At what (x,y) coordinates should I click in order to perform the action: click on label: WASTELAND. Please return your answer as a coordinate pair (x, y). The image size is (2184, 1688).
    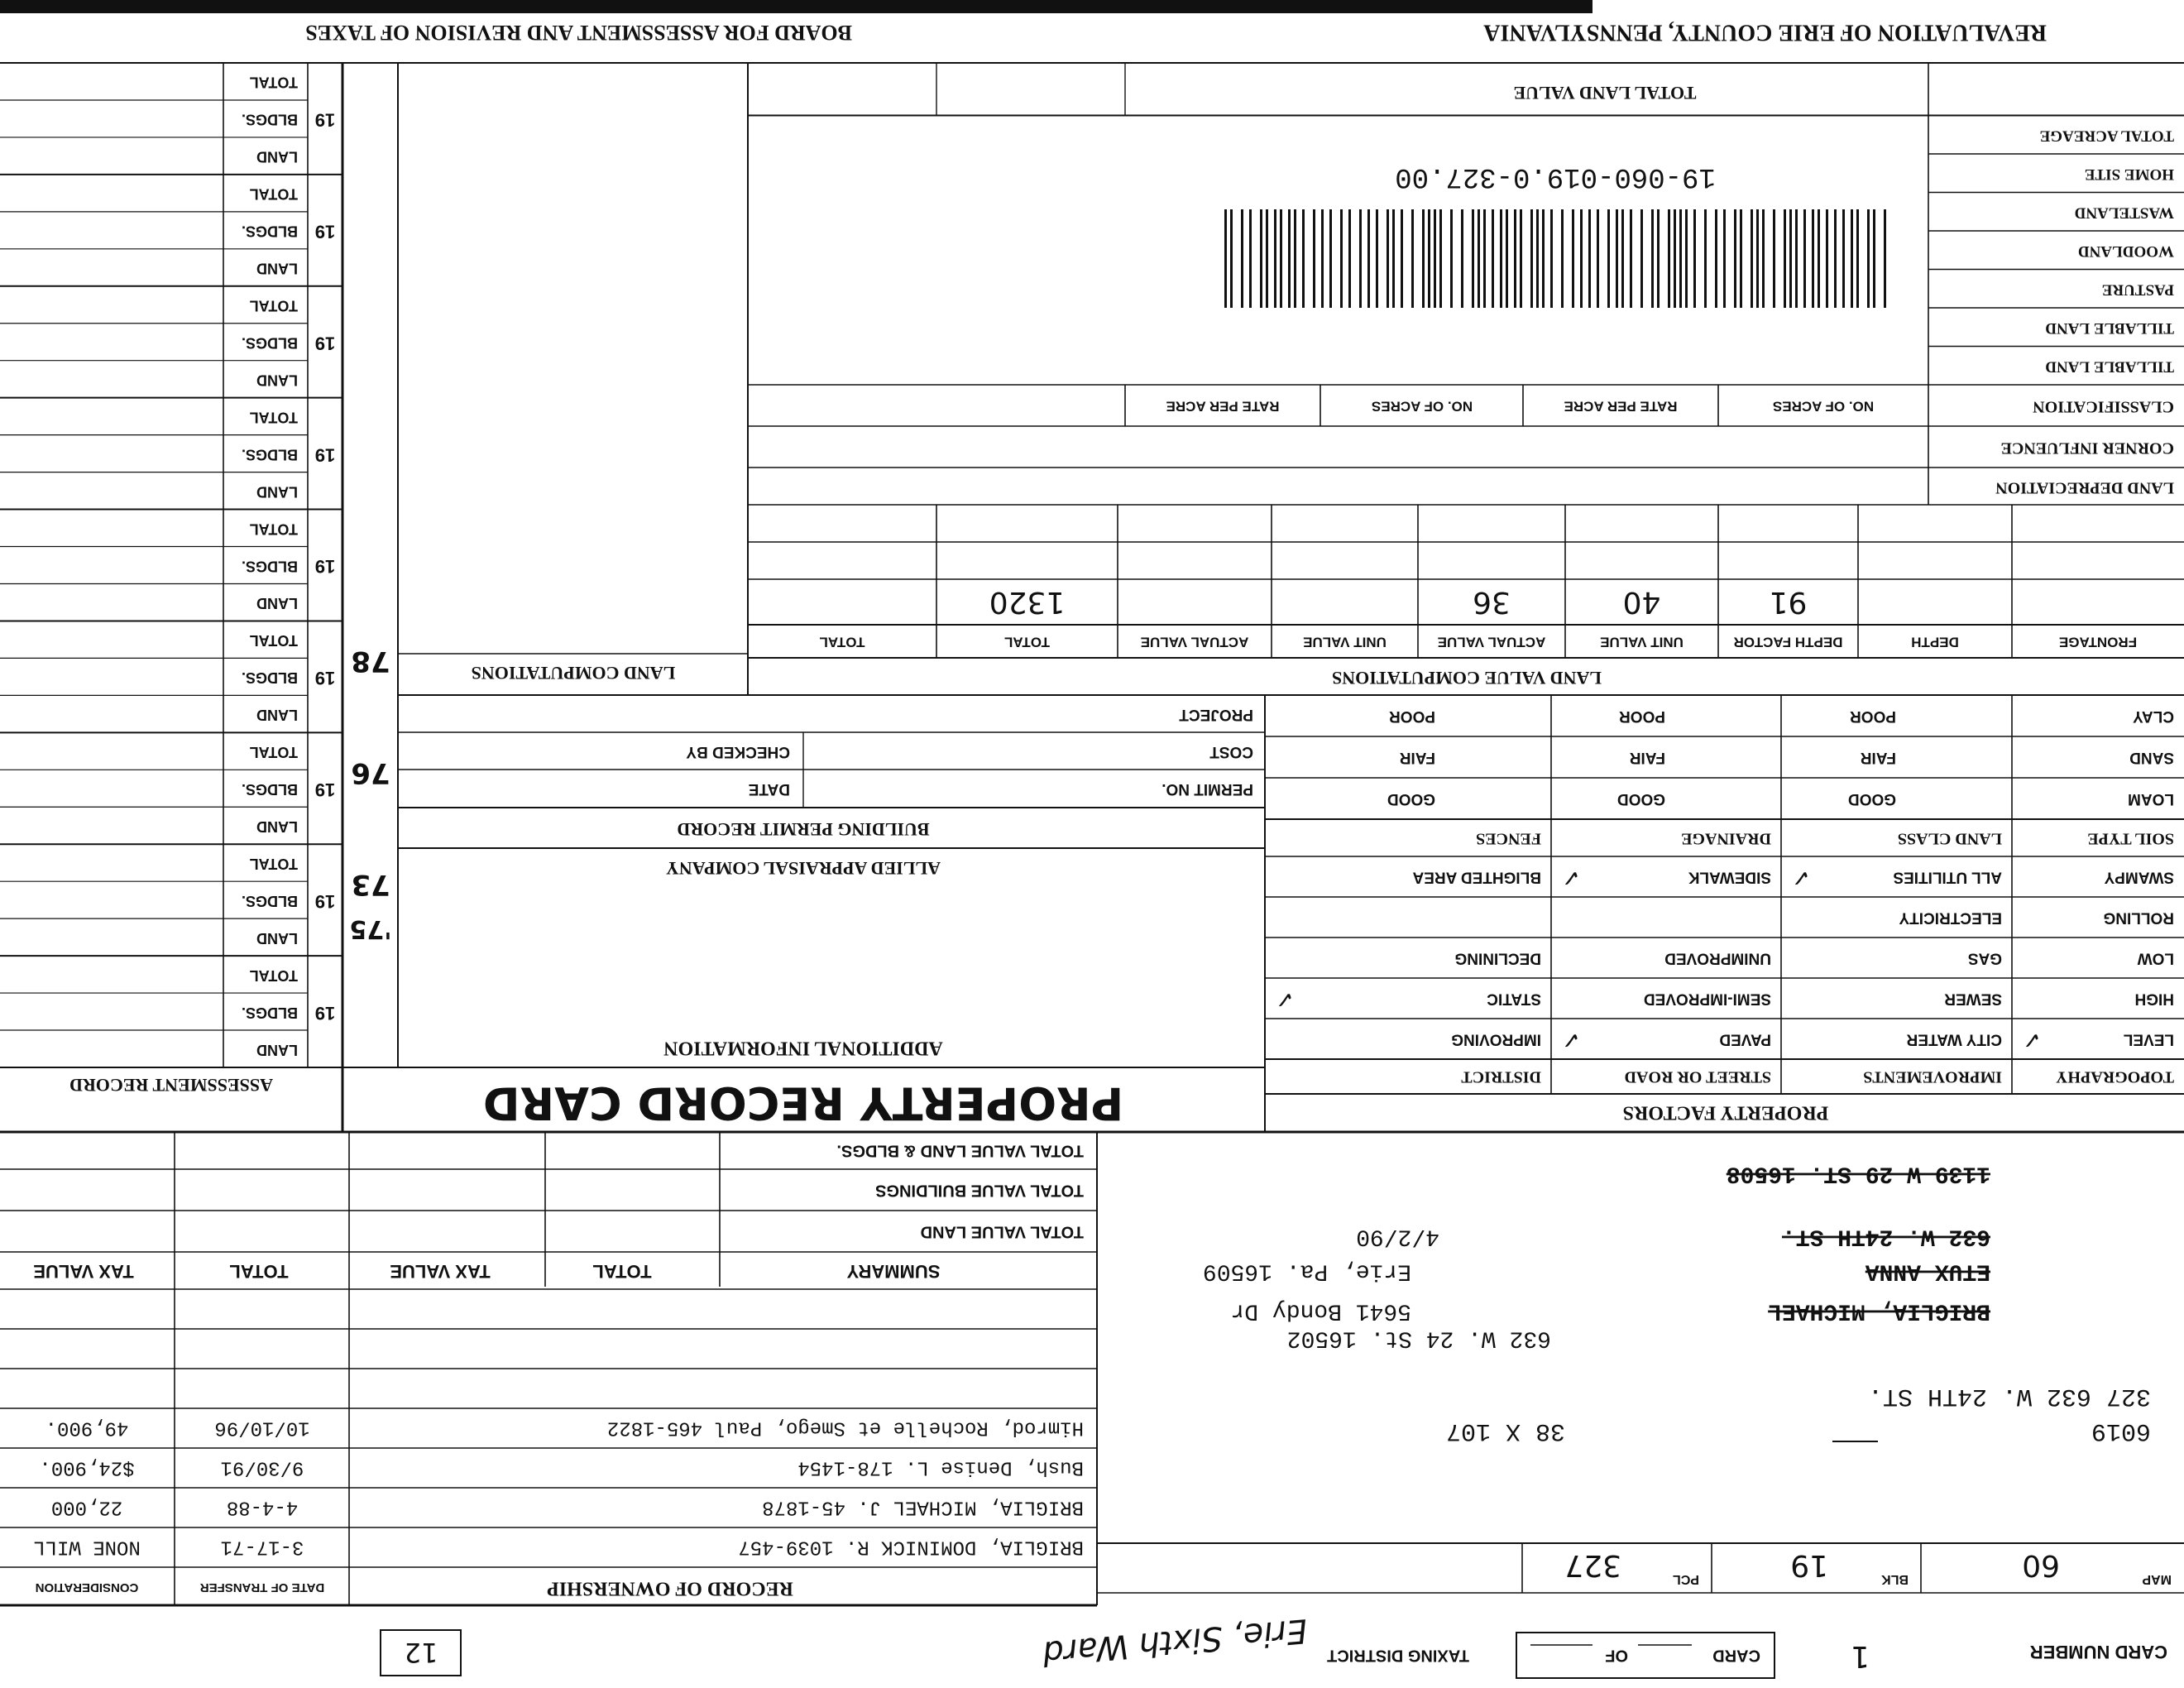
    Looking at the image, I should click on (2124, 213).